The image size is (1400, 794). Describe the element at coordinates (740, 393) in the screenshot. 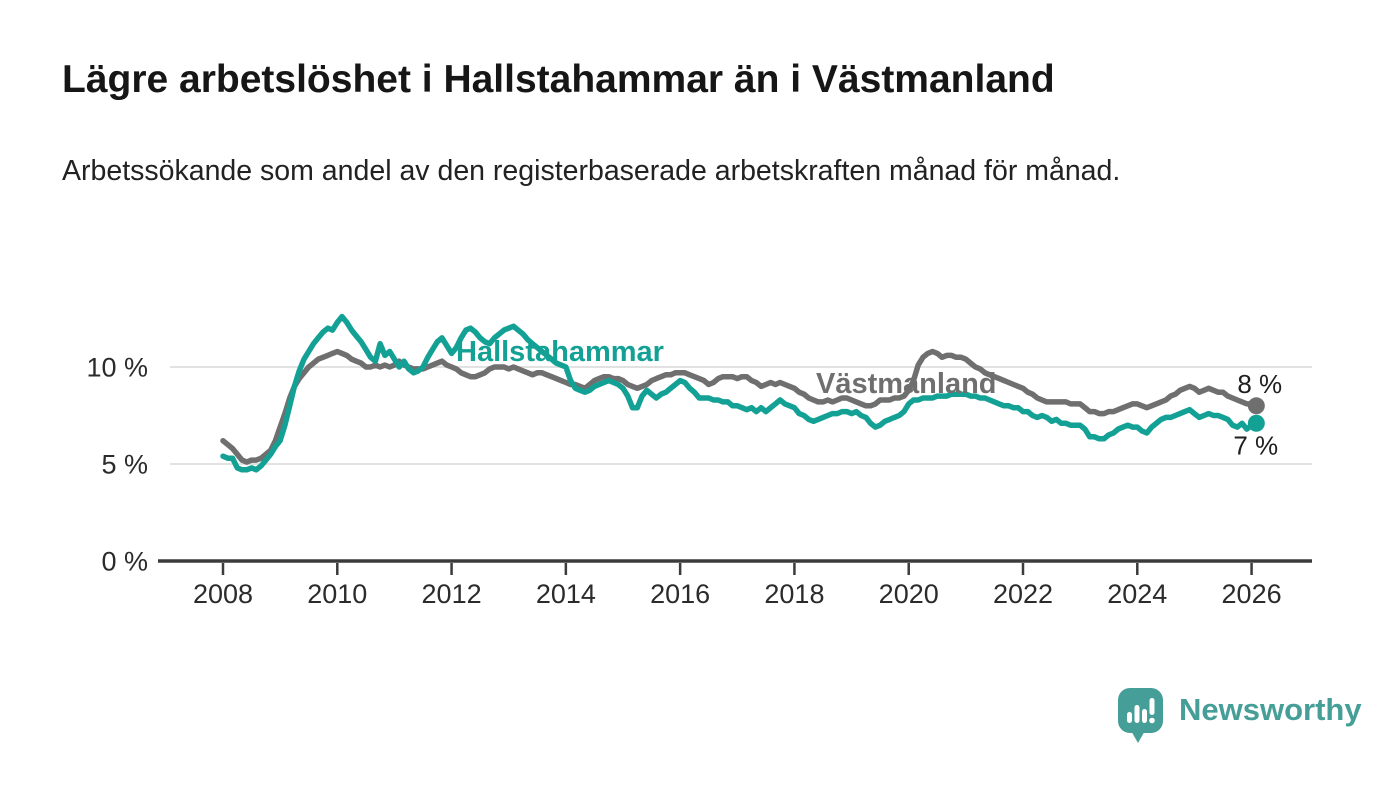

I see `series-line-hallstahammar` at that location.